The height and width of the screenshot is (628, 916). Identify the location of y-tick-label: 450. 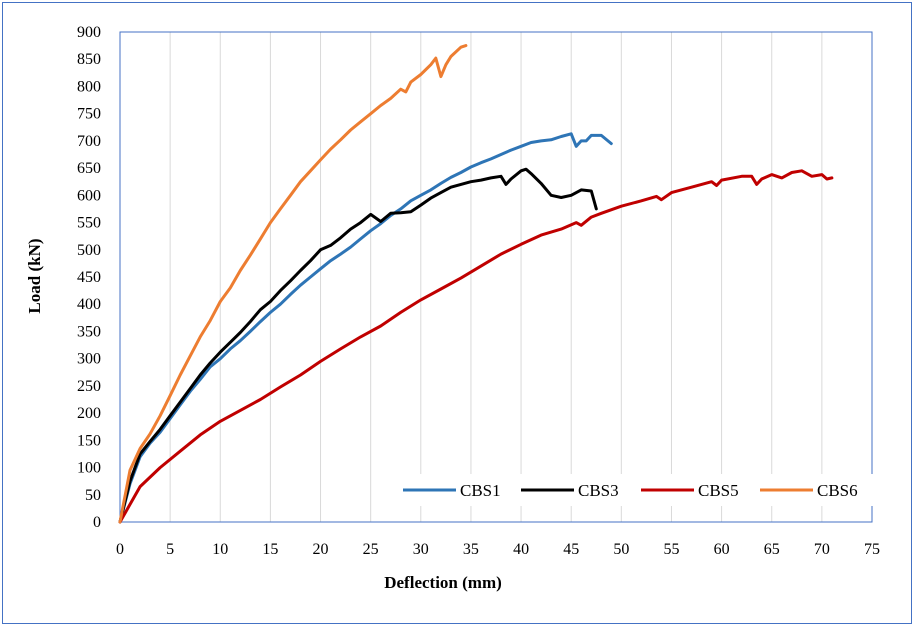
(89, 277).